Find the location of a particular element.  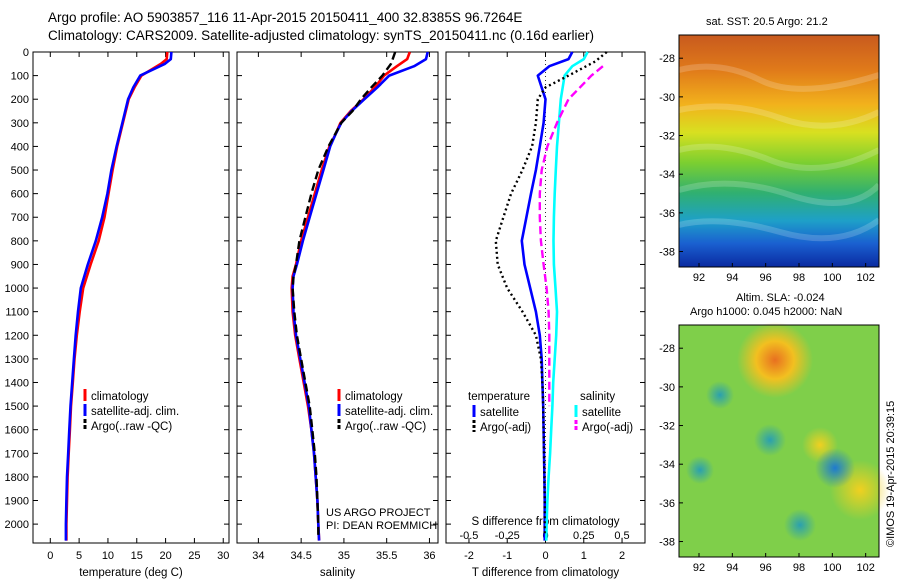

sla-map-axes: 92 94 96 98 100 102 -28 -30 -32 -34 -36 -38 is located at coordinates (767, 458).